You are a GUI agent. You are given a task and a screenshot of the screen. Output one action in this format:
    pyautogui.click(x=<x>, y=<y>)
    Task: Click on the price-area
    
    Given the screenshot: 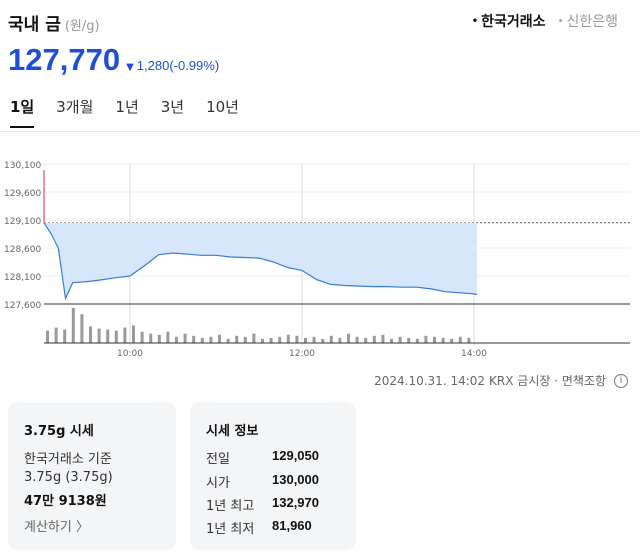 What is the action you would take?
    pyautogui.click(x=260, y=260)
    